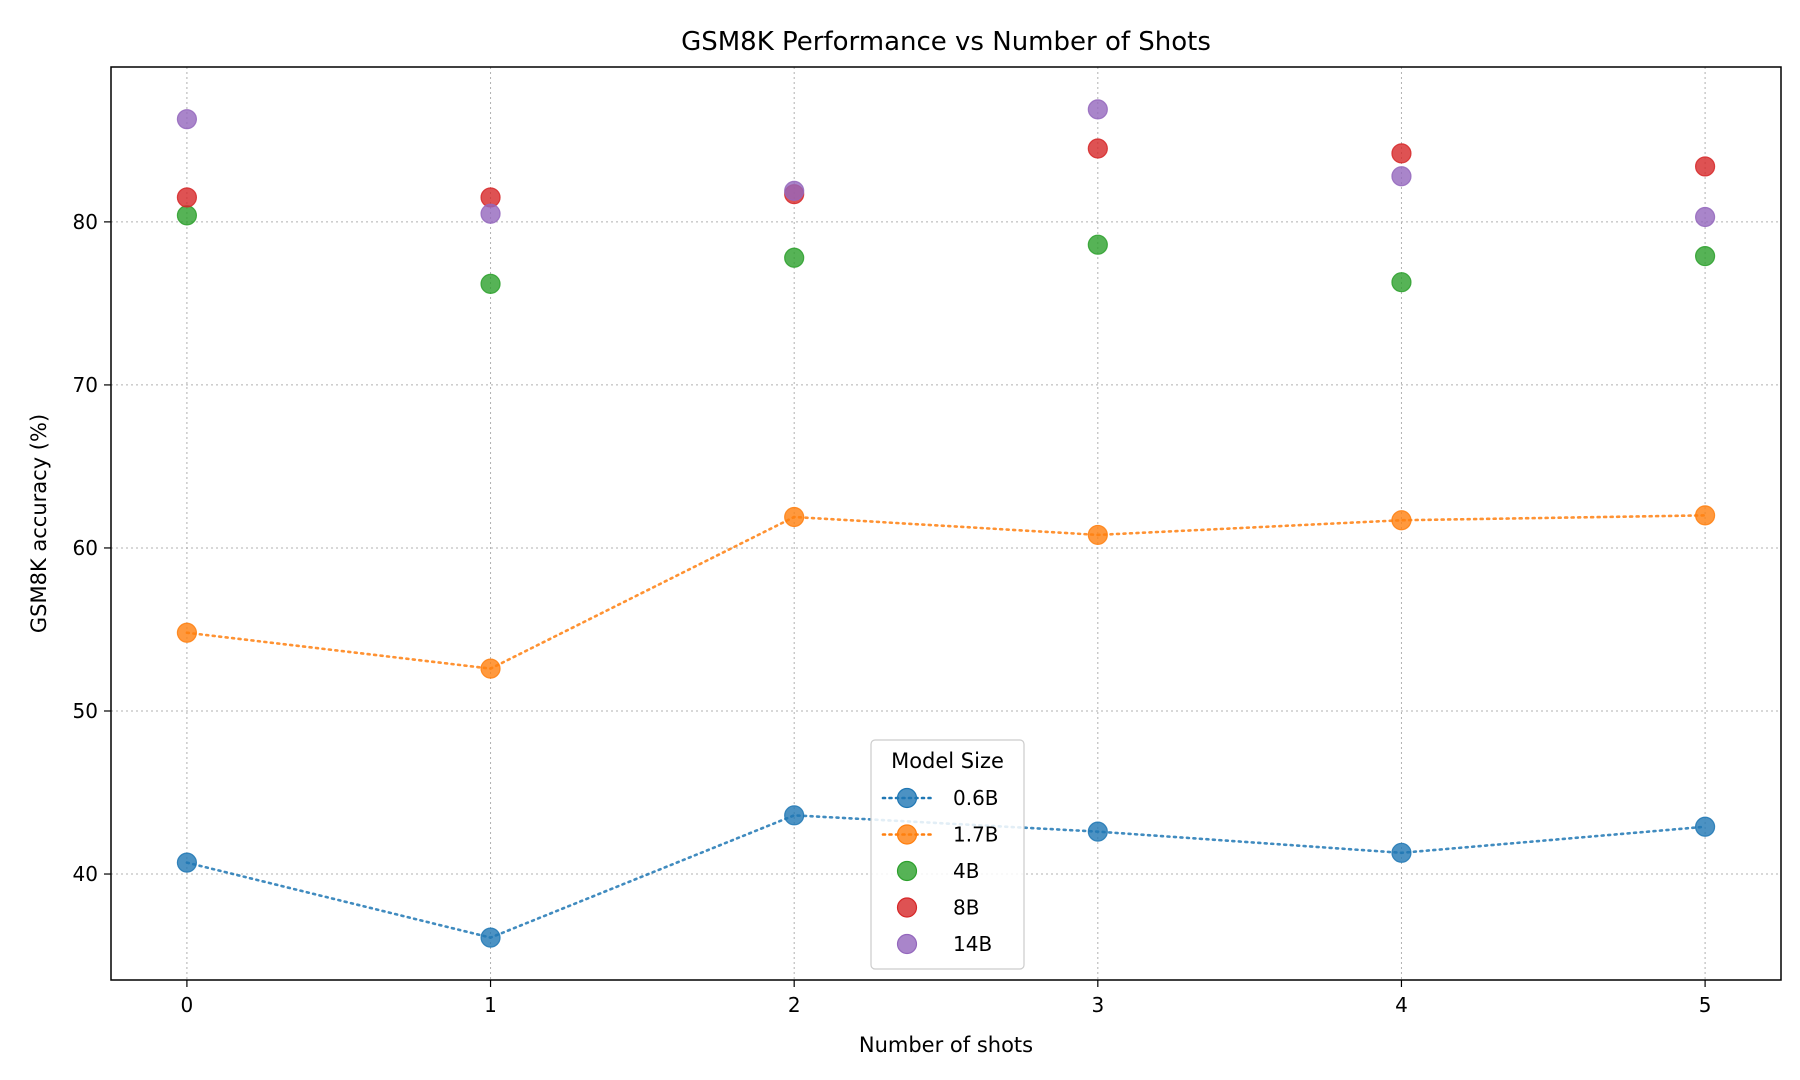 This screenshot has width=1800, height=1080. What do you see at coordinates (966, 871) in the screenshot?
I see `legend-label: 4B` at bounding box center [966, 871].